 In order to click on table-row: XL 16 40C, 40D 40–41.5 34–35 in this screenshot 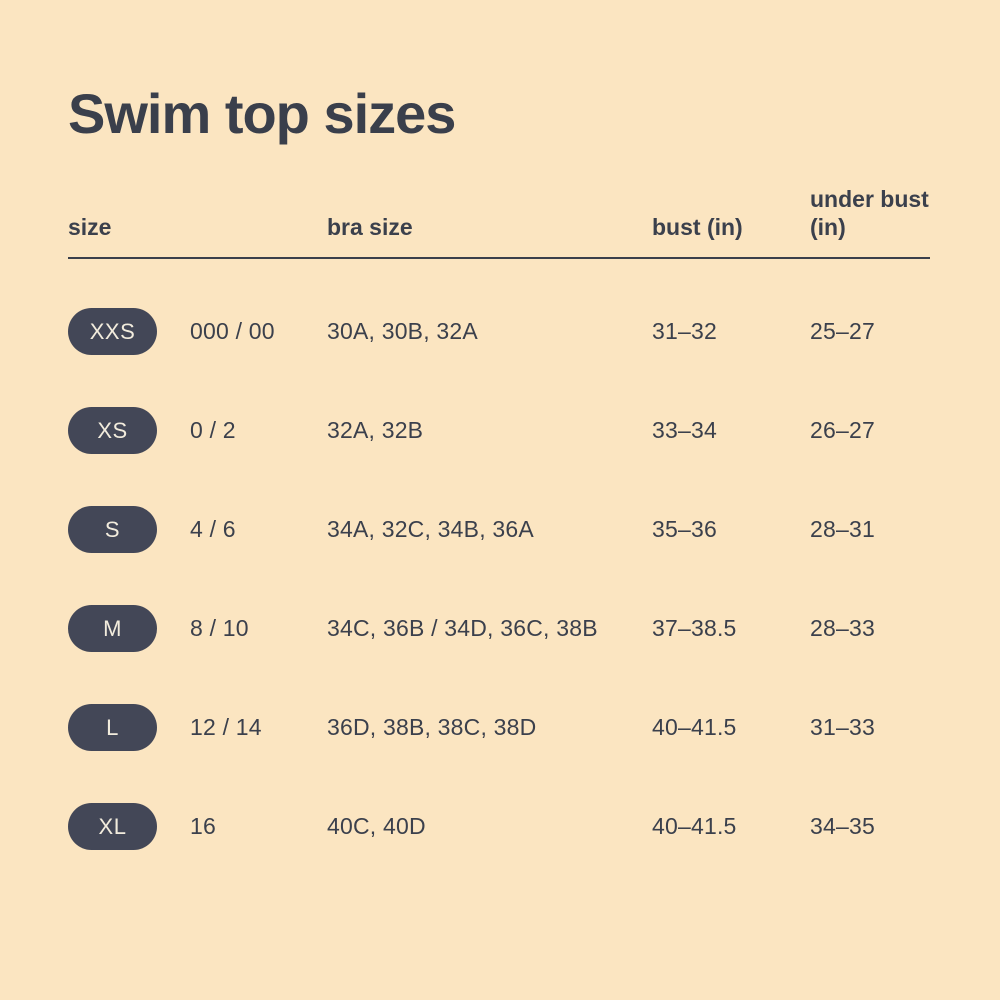, I will do `click(499, 826)`.